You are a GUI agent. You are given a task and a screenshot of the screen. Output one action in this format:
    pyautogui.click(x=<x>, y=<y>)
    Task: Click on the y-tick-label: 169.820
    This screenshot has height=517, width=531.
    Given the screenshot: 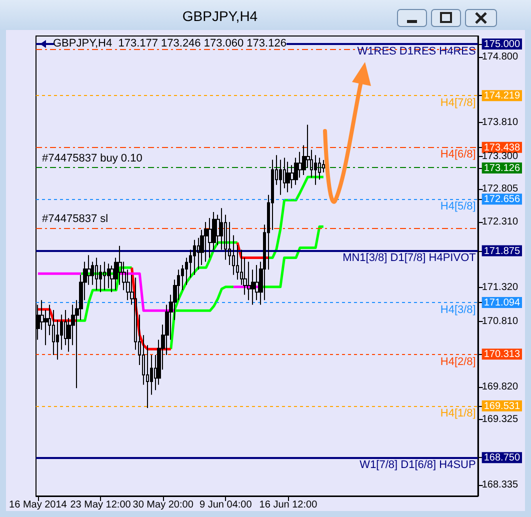 What is the action you would take?
    pyautogui.click(x=500, y=386)
    